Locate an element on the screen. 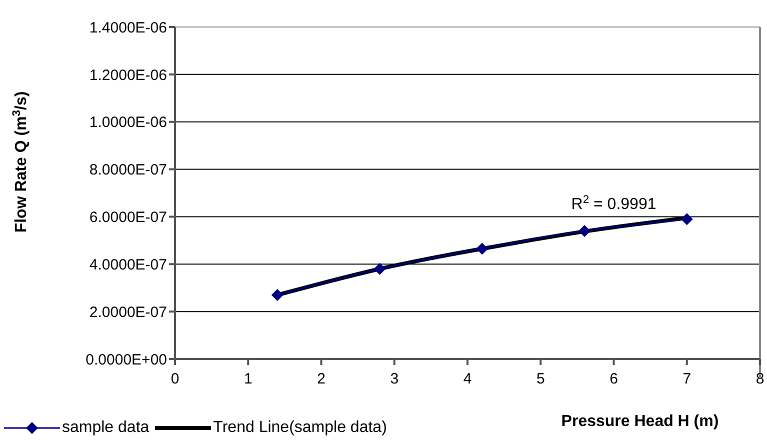  x-tick-label: 0 is located at coordinates (175, 379).